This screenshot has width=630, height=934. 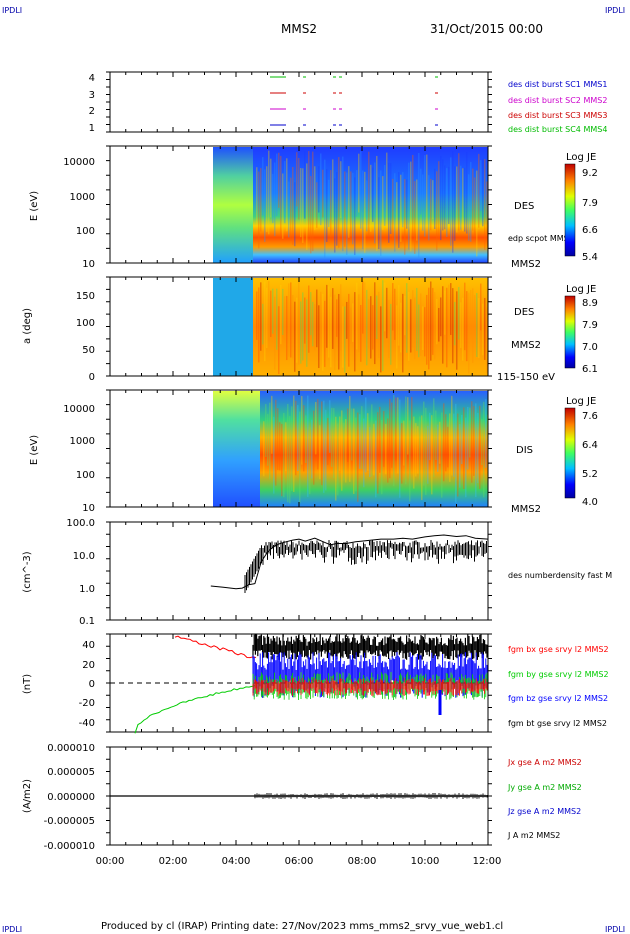 What do you see at coordinates (570, 453) in the screenshot?
I see `p4-colorbar` at bounding box center [570, 453].